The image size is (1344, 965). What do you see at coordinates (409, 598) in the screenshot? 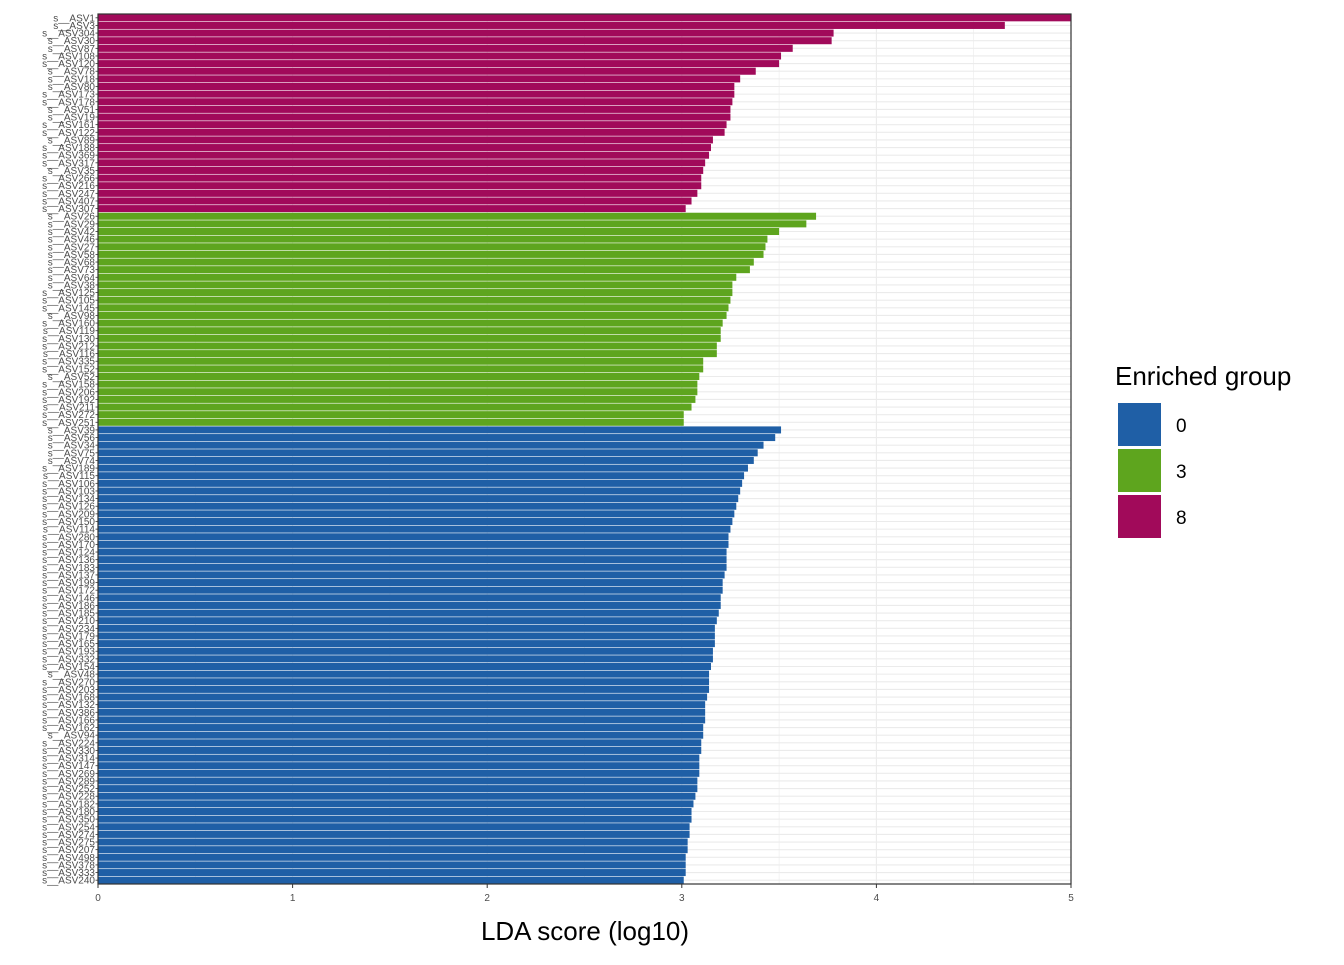
I see `bar-group-0-s__ASV146` at bounding box center [409, 598].